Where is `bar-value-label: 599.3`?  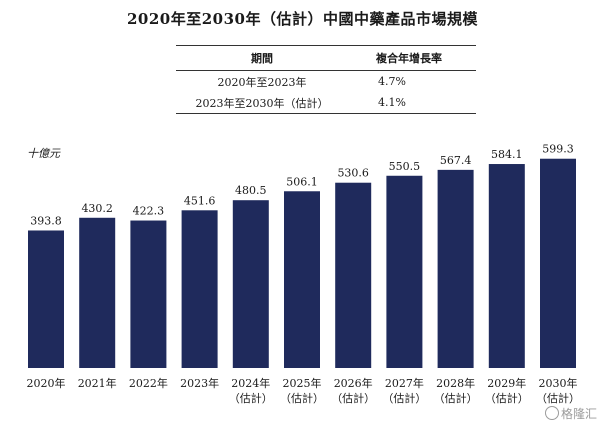 bar-value-label: 599.3 is located at coordinates (558, 149).